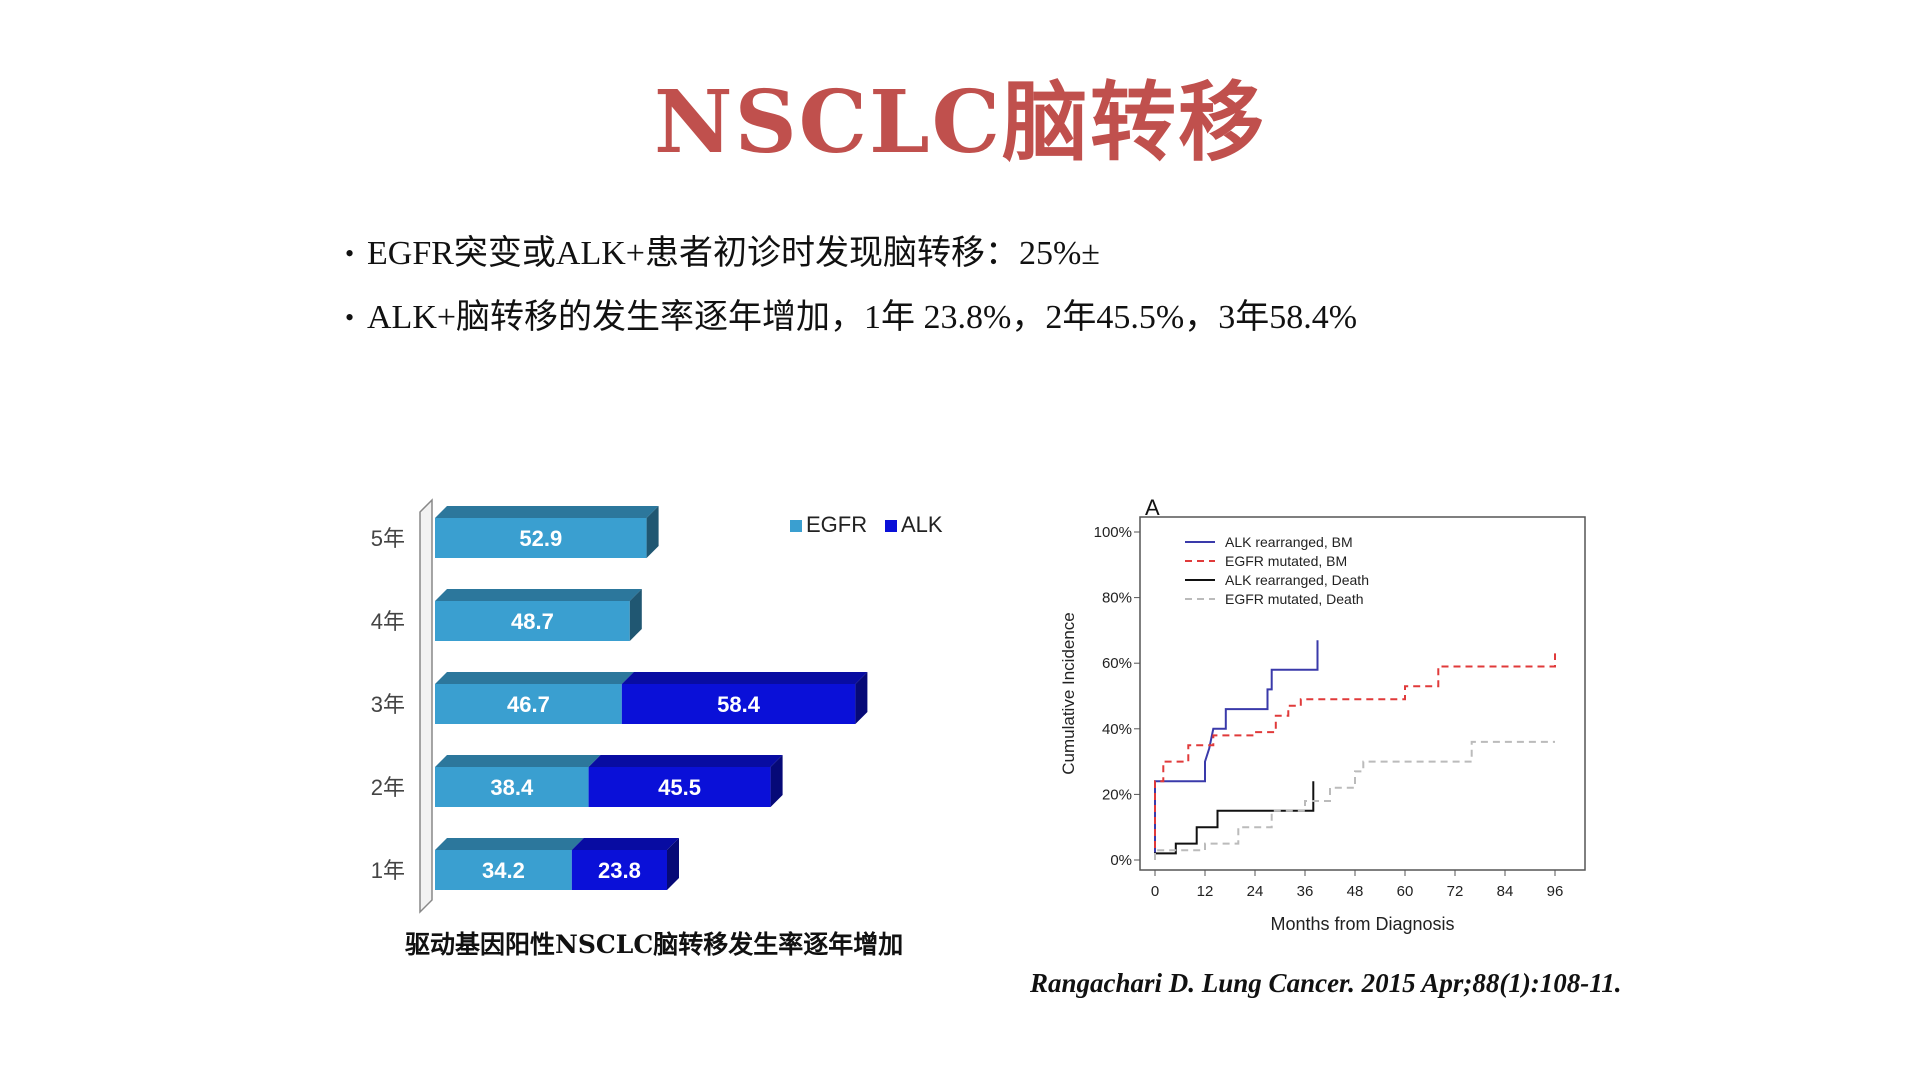 The width and height of the screenshot is (1920, 1080). I want to click on bullet-text-2: ALK+脑转移的发生率逐年增加，1年 23.8%，2年45.5%，3年58.4%, so click(862, 317).